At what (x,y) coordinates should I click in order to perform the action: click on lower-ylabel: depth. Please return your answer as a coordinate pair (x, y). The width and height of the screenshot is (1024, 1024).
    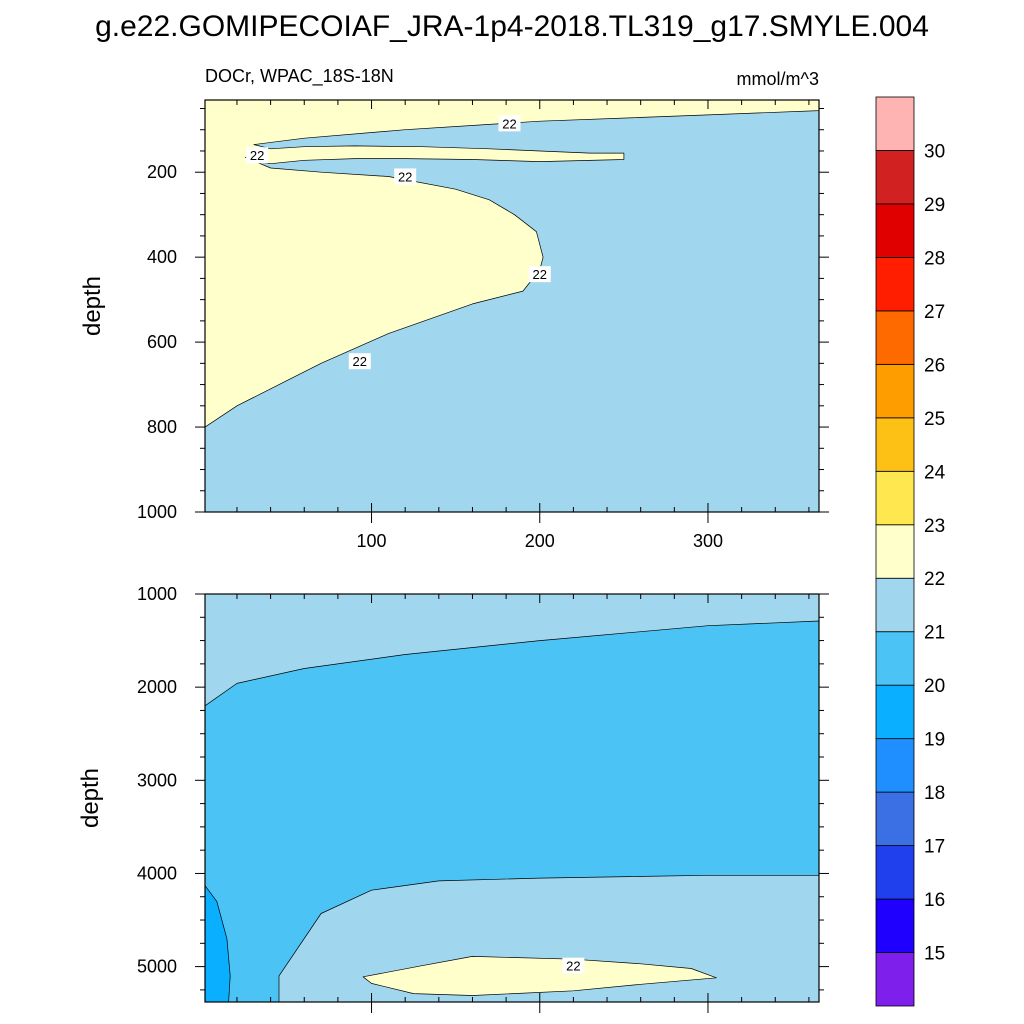
    Looking at the image, I should click on (90, 798).